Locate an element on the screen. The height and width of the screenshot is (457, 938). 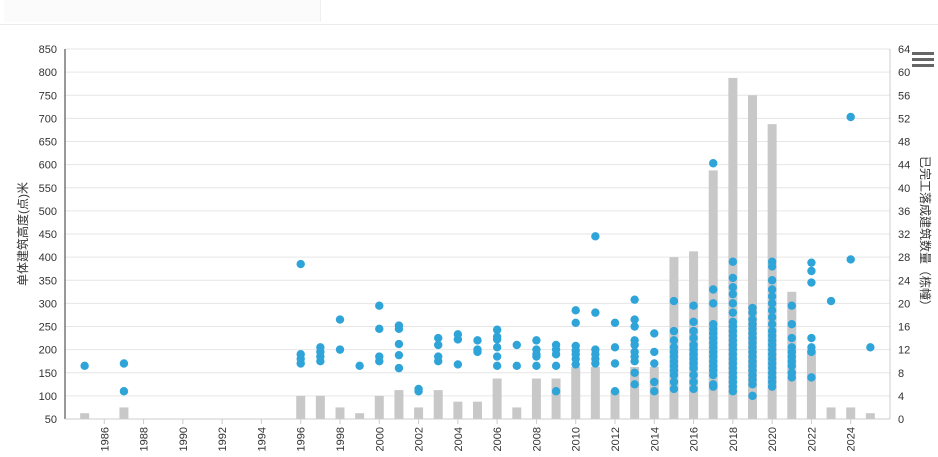
y-right-tick-label: 48 is located at coordinates (904, 143).